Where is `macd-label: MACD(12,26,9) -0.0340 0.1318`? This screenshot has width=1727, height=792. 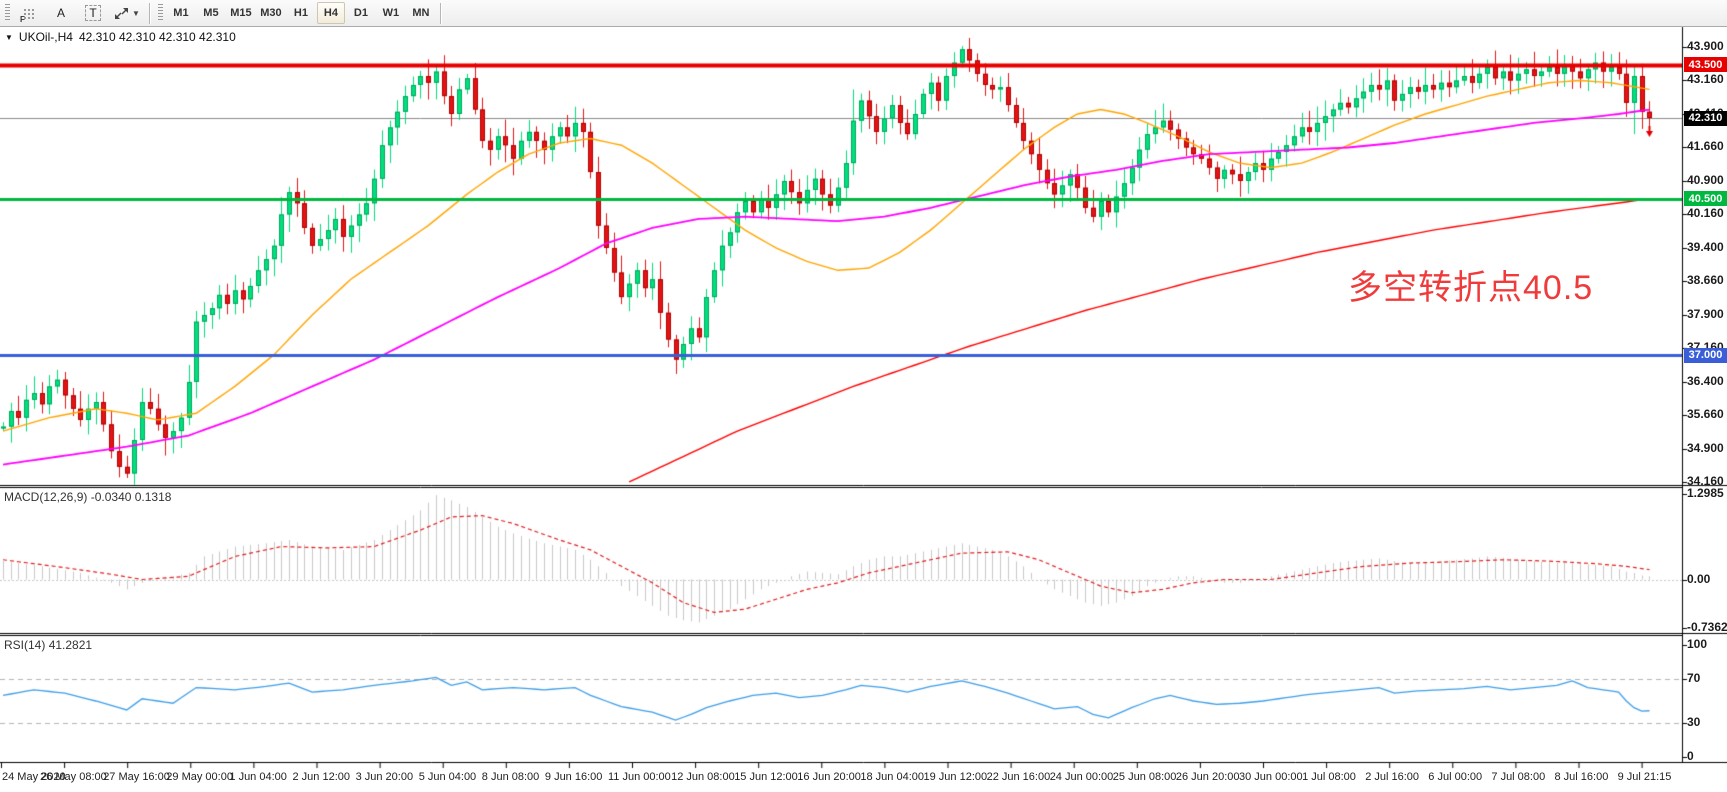
macd-label: MACD(12,26,9) -0.0340 0.1318 is located at coordinates (88, 497).